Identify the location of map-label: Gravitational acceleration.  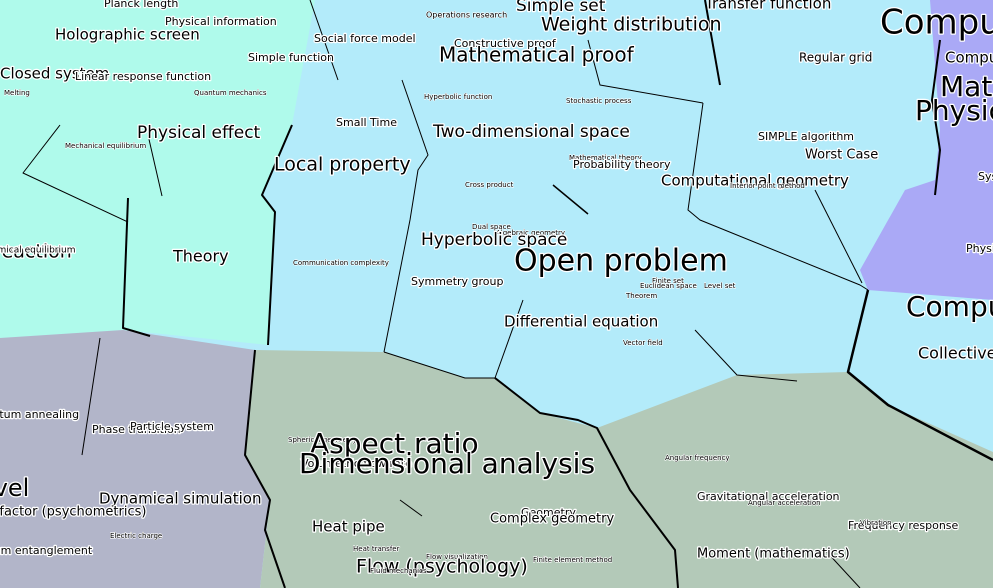
(768, 496).